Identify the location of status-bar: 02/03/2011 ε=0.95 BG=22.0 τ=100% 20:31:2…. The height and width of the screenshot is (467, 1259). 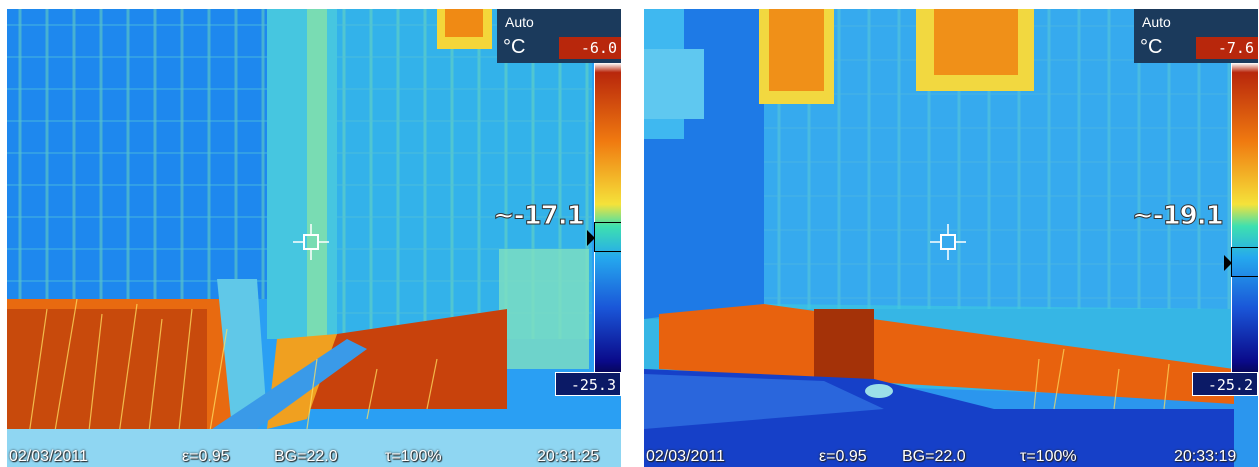
(314, 456).